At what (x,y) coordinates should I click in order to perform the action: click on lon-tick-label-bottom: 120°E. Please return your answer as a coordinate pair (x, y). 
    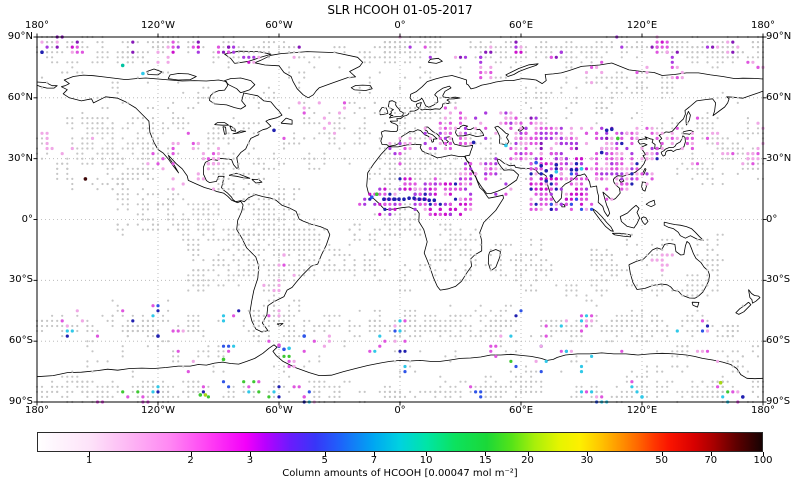
    Looking at the image, I should click on (642, 410).